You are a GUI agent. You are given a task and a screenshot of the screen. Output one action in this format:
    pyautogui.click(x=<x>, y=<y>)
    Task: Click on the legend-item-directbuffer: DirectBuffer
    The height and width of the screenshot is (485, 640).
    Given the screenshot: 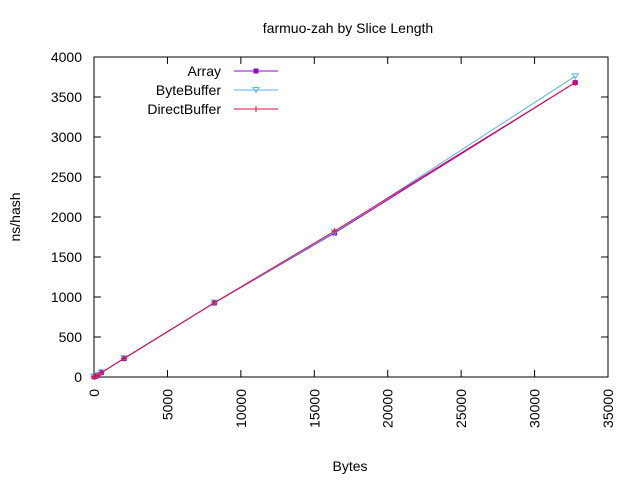 What is the action you would take?
    pyautogui.click(x=212, y=109)
    